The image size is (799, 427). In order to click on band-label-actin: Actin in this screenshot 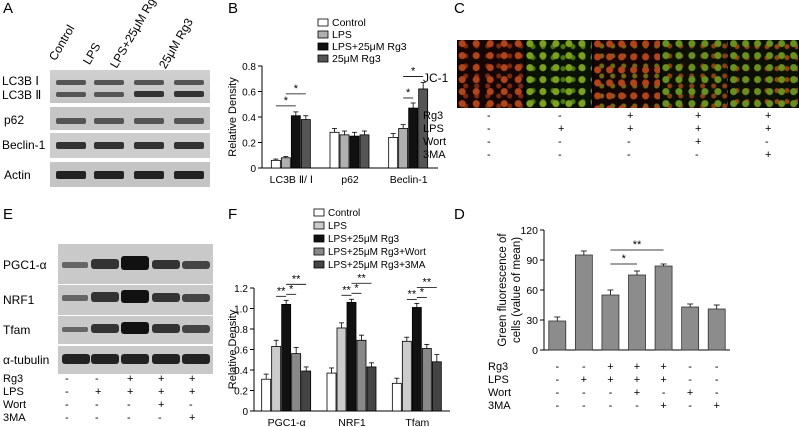, I will do `click(17, 175)`.